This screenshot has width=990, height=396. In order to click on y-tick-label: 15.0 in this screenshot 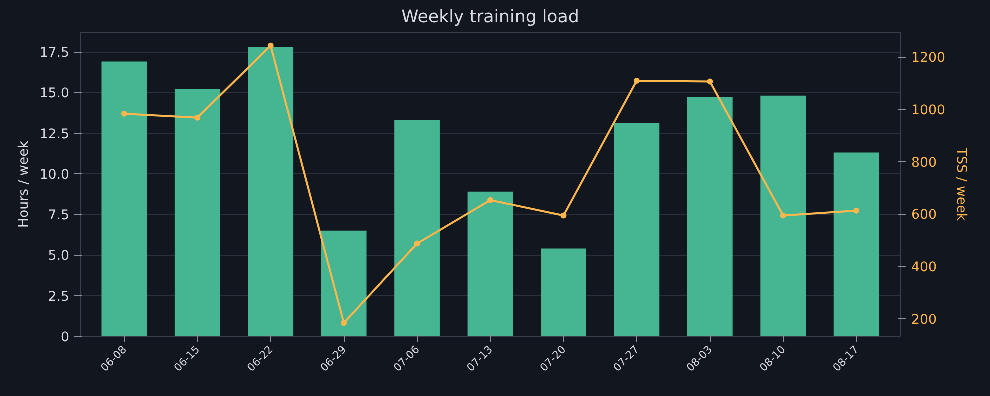, I will do `click(55, 94)`.